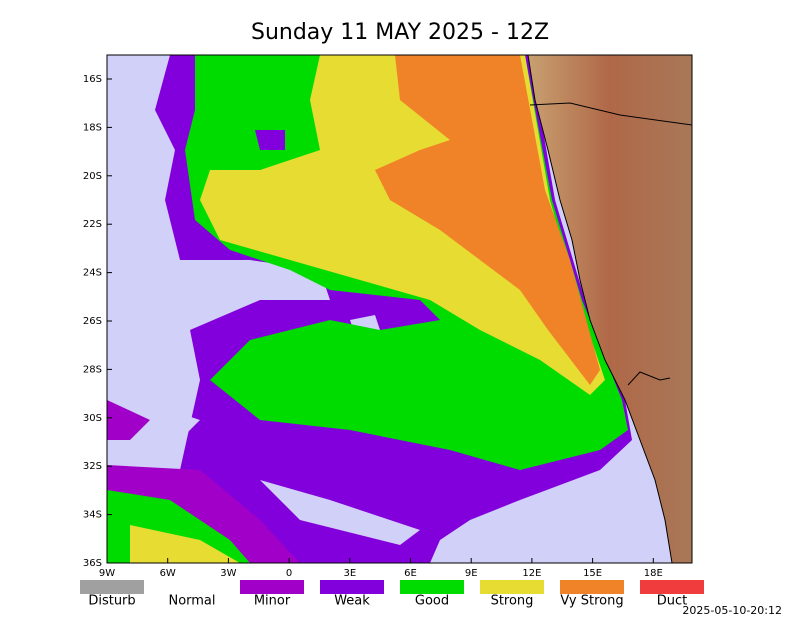 Image resolution: width=800 pixels, height=618 pixels. Describe the element at coordinates (352, 601) in the screenshot. I see `legend-label: Weak` at that location.